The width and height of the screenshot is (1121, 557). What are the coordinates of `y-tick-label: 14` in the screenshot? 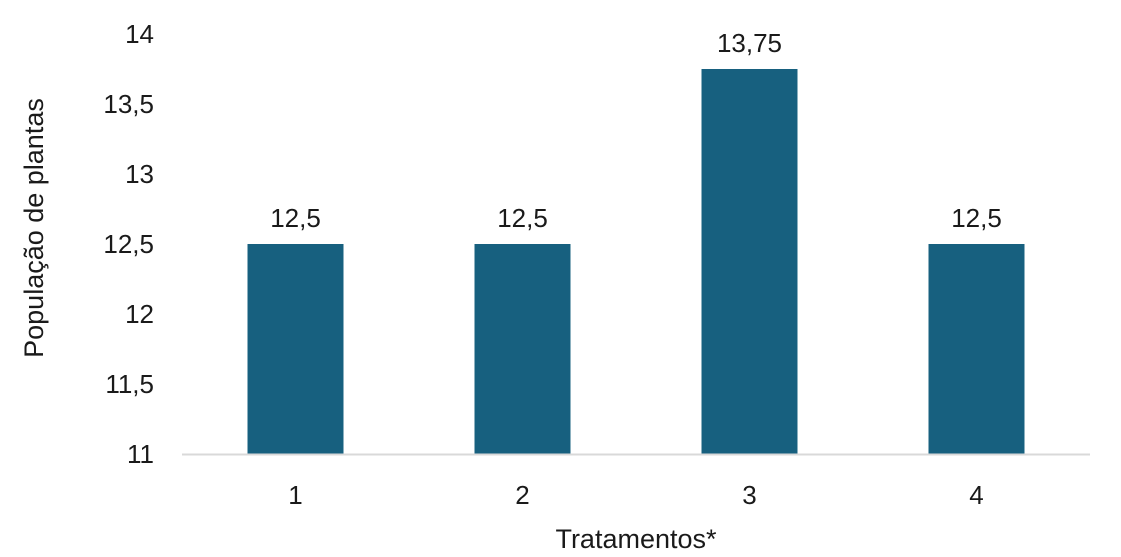 It's located at (139, 34).